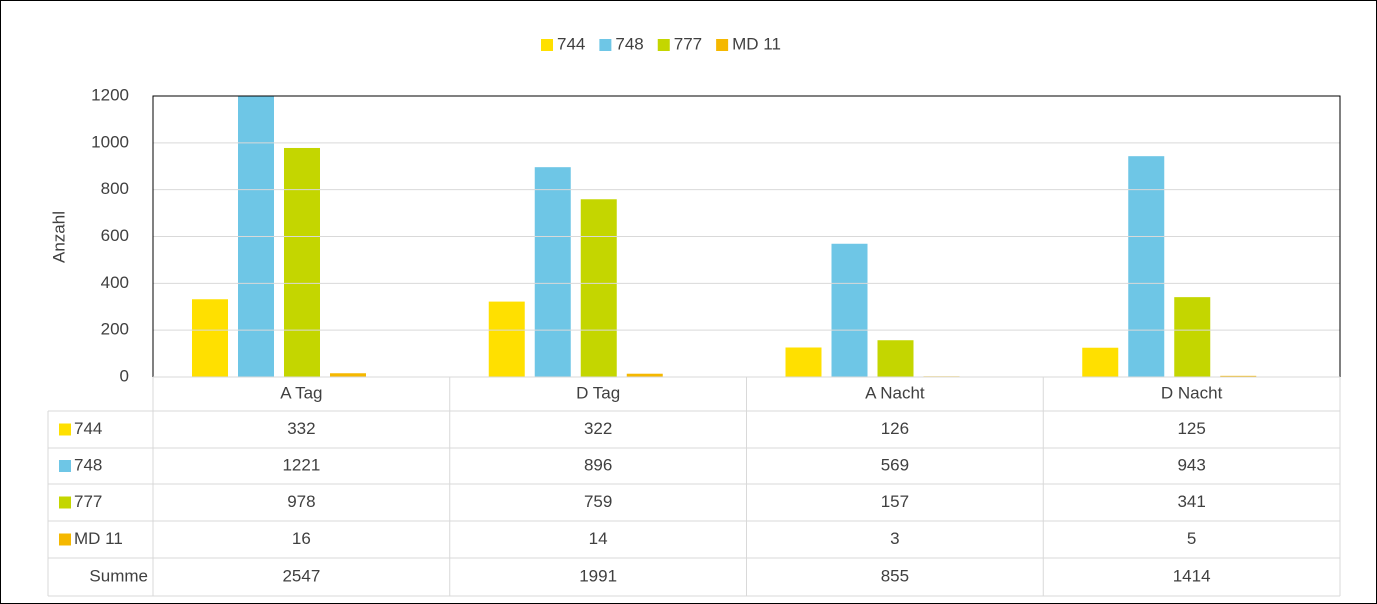 The height and width of the screenshot is (604, 1377). I want to click on legend-label: MD 11, so click(756, 43).